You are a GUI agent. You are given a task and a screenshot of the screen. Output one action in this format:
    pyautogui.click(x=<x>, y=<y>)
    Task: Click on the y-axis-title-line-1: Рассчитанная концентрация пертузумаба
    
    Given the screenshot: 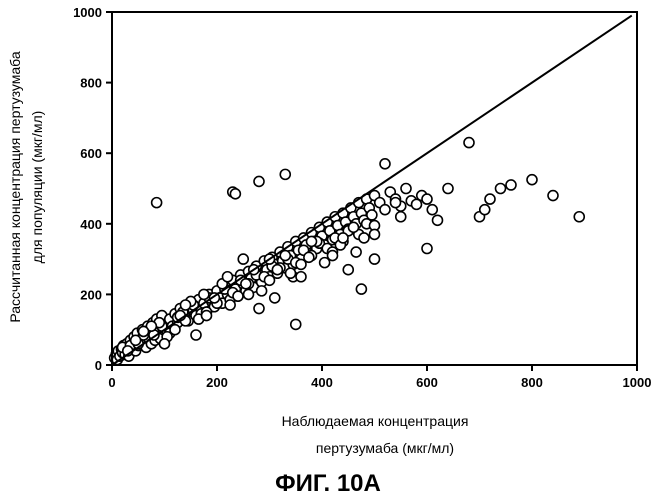 What is the action you would take?
    pyautogui.click(x=15, y=186)
    